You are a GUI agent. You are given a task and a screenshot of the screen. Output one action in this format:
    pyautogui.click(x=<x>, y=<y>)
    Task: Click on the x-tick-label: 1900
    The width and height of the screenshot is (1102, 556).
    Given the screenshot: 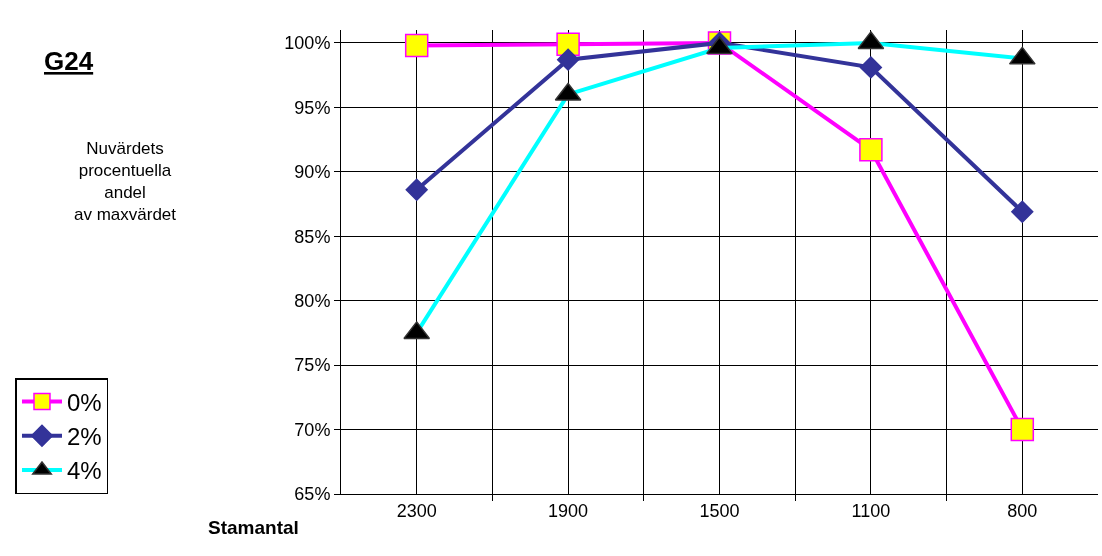 What is the action you would take?
    pyautogui.click(x=568, y=510)
    